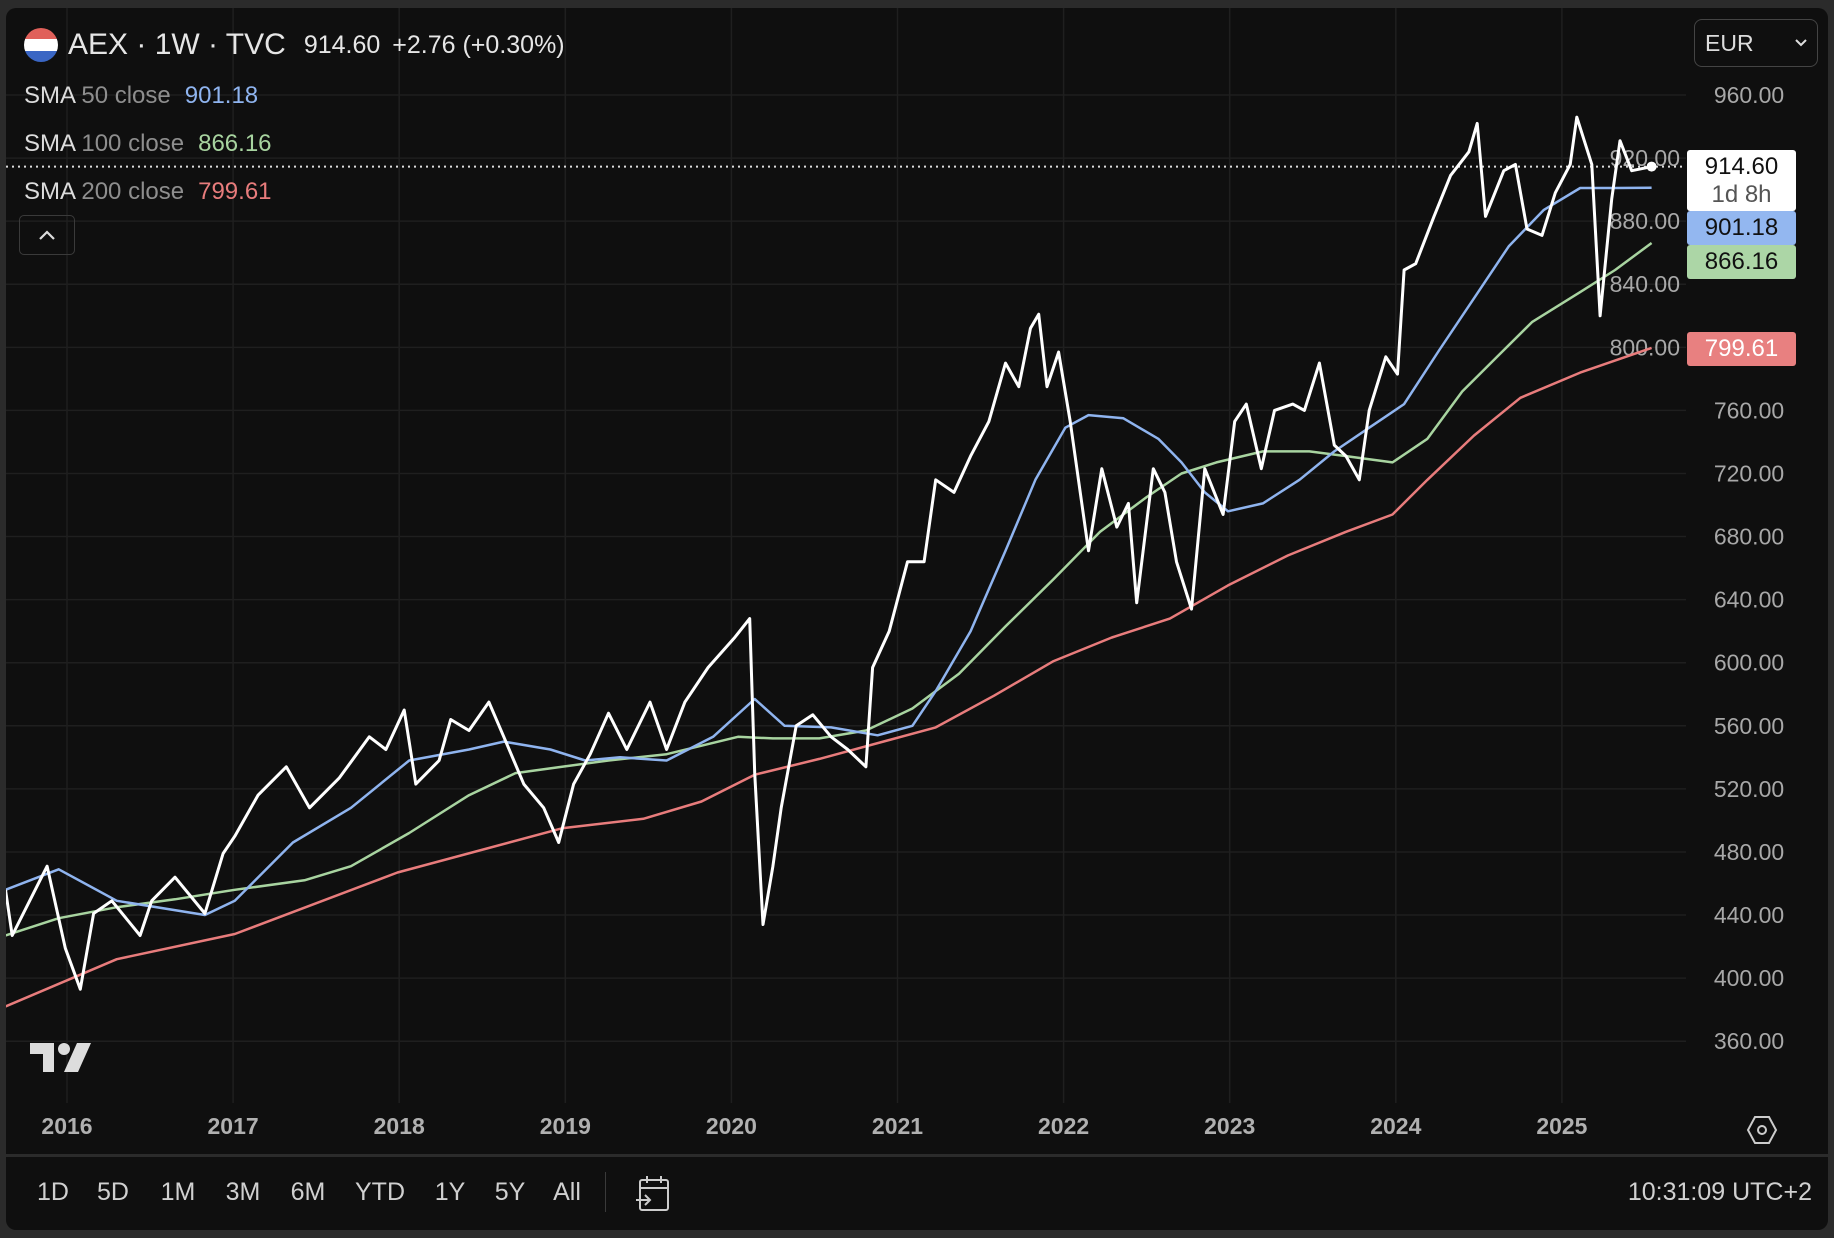 The height and width of the screenshot is (1238, 1834). What do you see at coordinates (1229, 1126) in the screenshot?
I see `x-tick-label: 2023` at bounding box center [1229, 1126].